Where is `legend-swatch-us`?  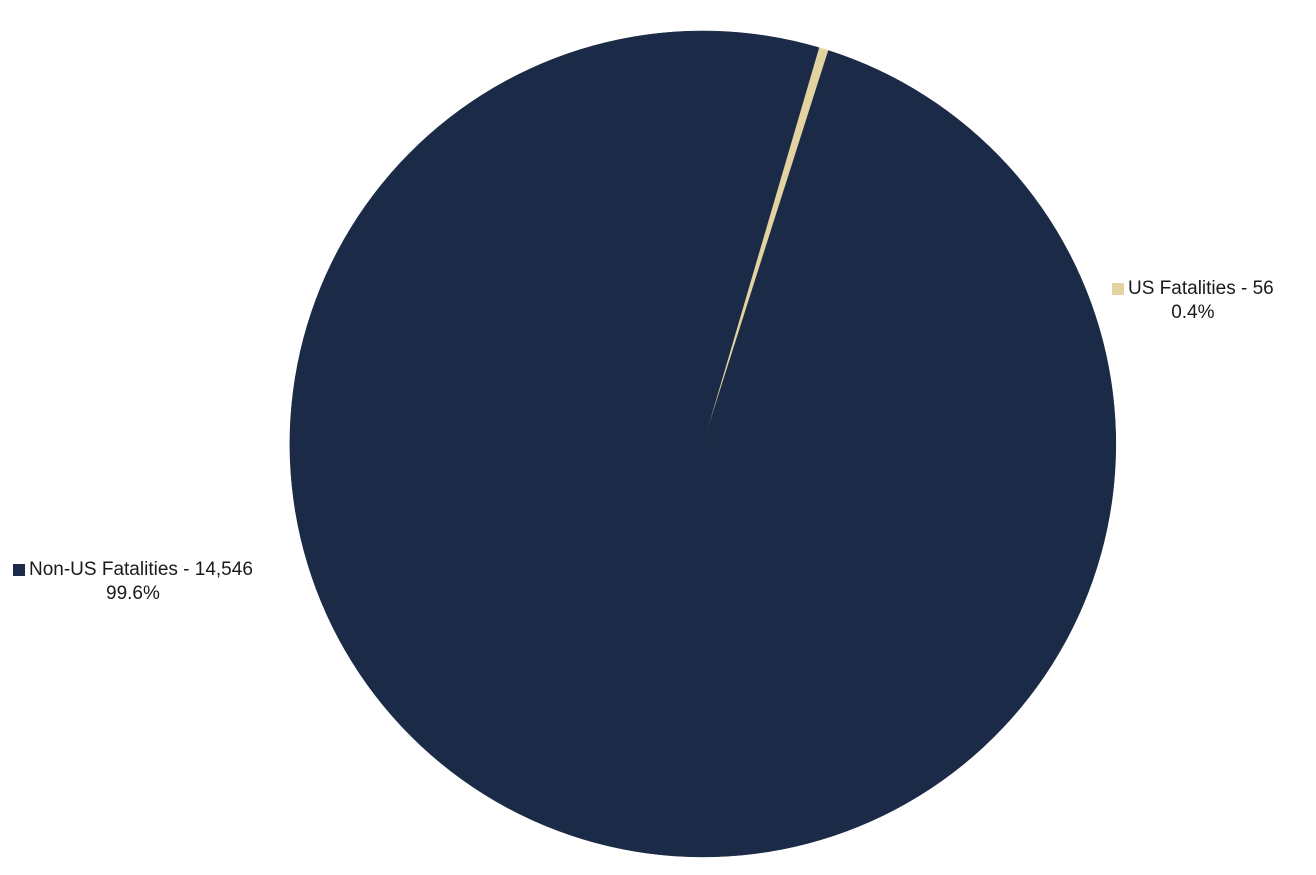
legend-swatch-us is located at coordinates (1118, 289).